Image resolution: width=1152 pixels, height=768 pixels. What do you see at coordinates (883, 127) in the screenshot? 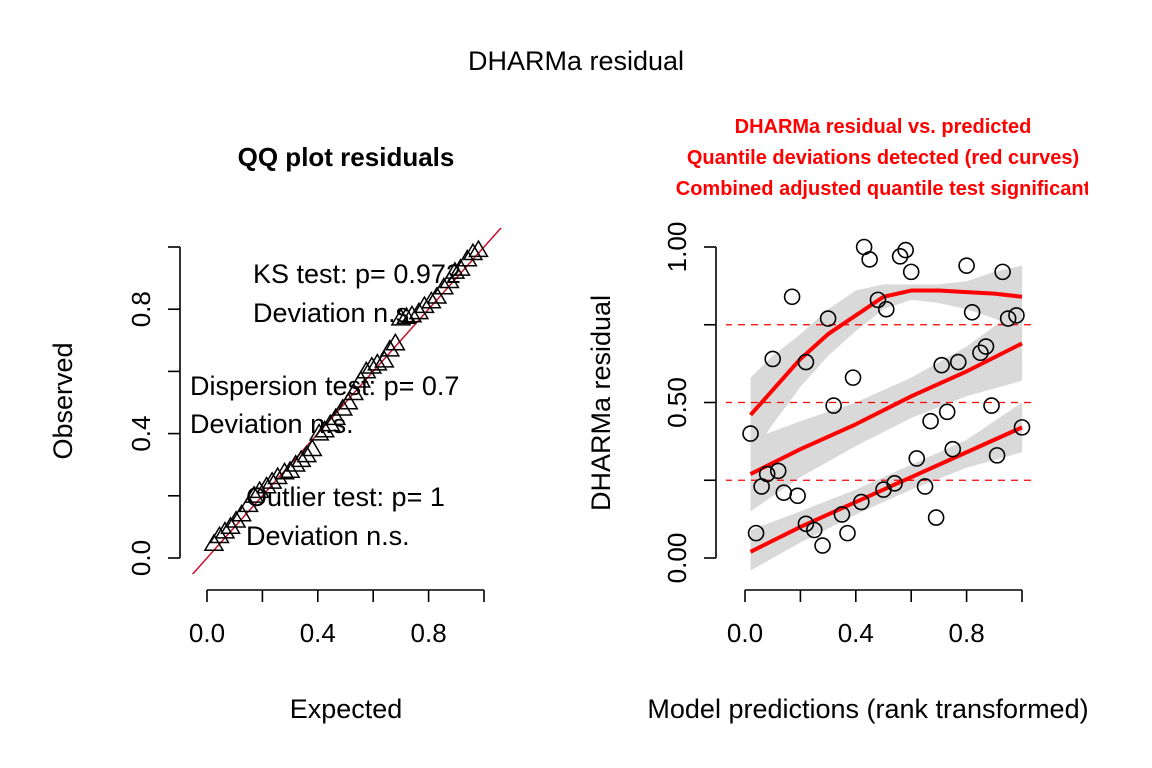
I see `rvp-title-line-1: DHARMa residual vs. predicted` at bounding box center [883, 127].